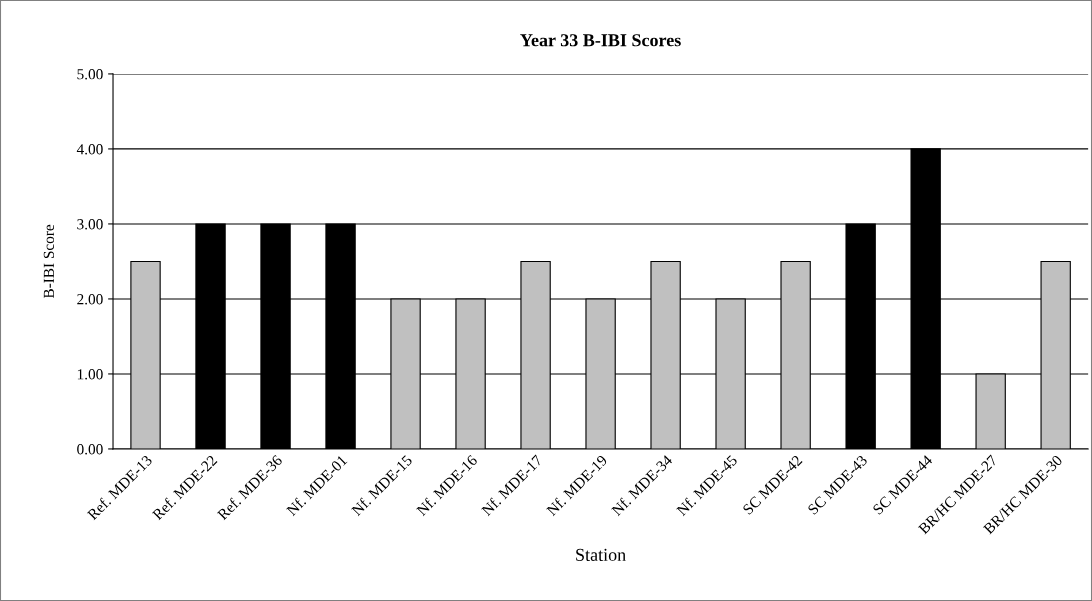  Describe the element at coordinates (90, 374) in the screenshot. I see `y-tick-label: 1.00` at that location.